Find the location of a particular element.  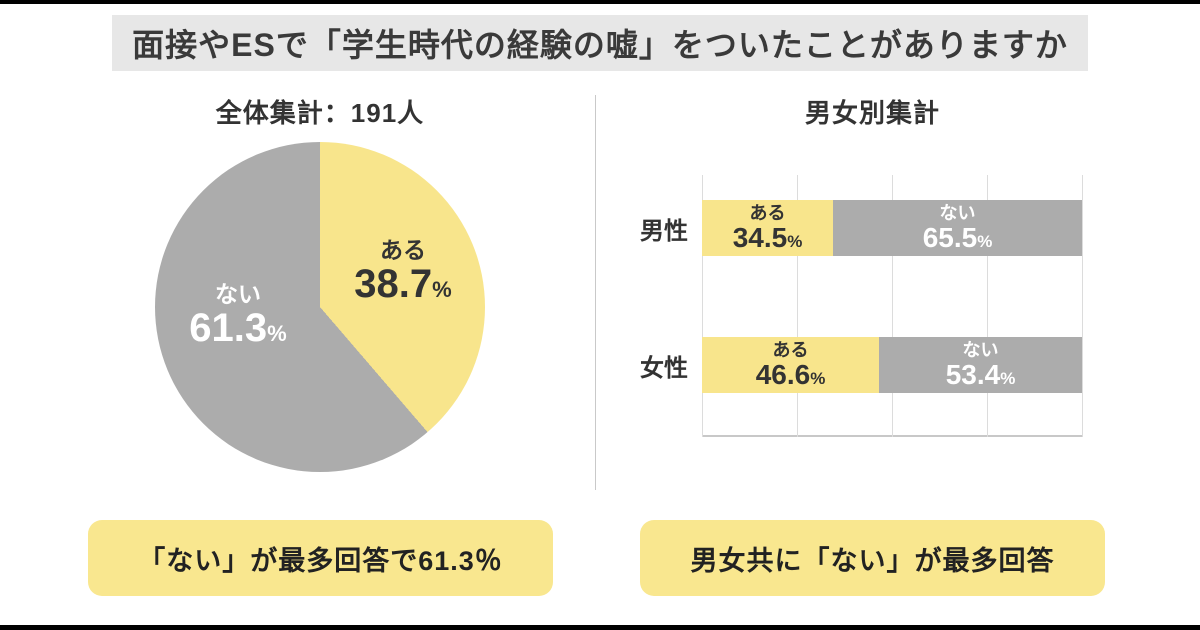

pie-chart-wrap: ある 38.7% ない 61.3% is located at coordinates (320, 307).